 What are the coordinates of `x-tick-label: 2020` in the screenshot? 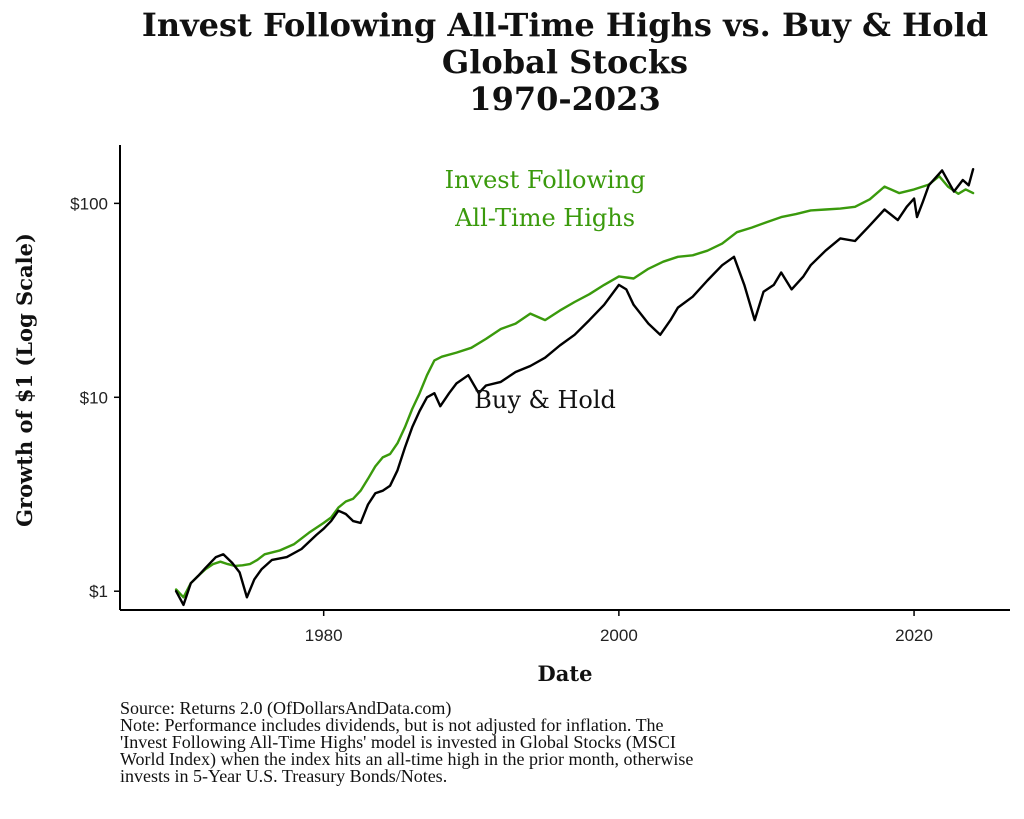 It's located at (914, 635).